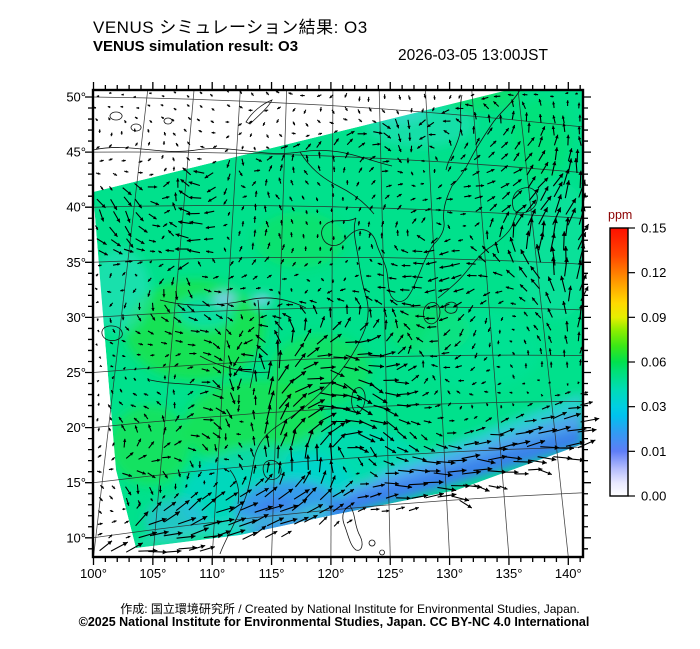 Image resolution: width=700 pixels, height=649 pixels. Describe the element at coordinates (76, 97) in the screenshot. I see `y-axis-tick-label: 50°` at that location.